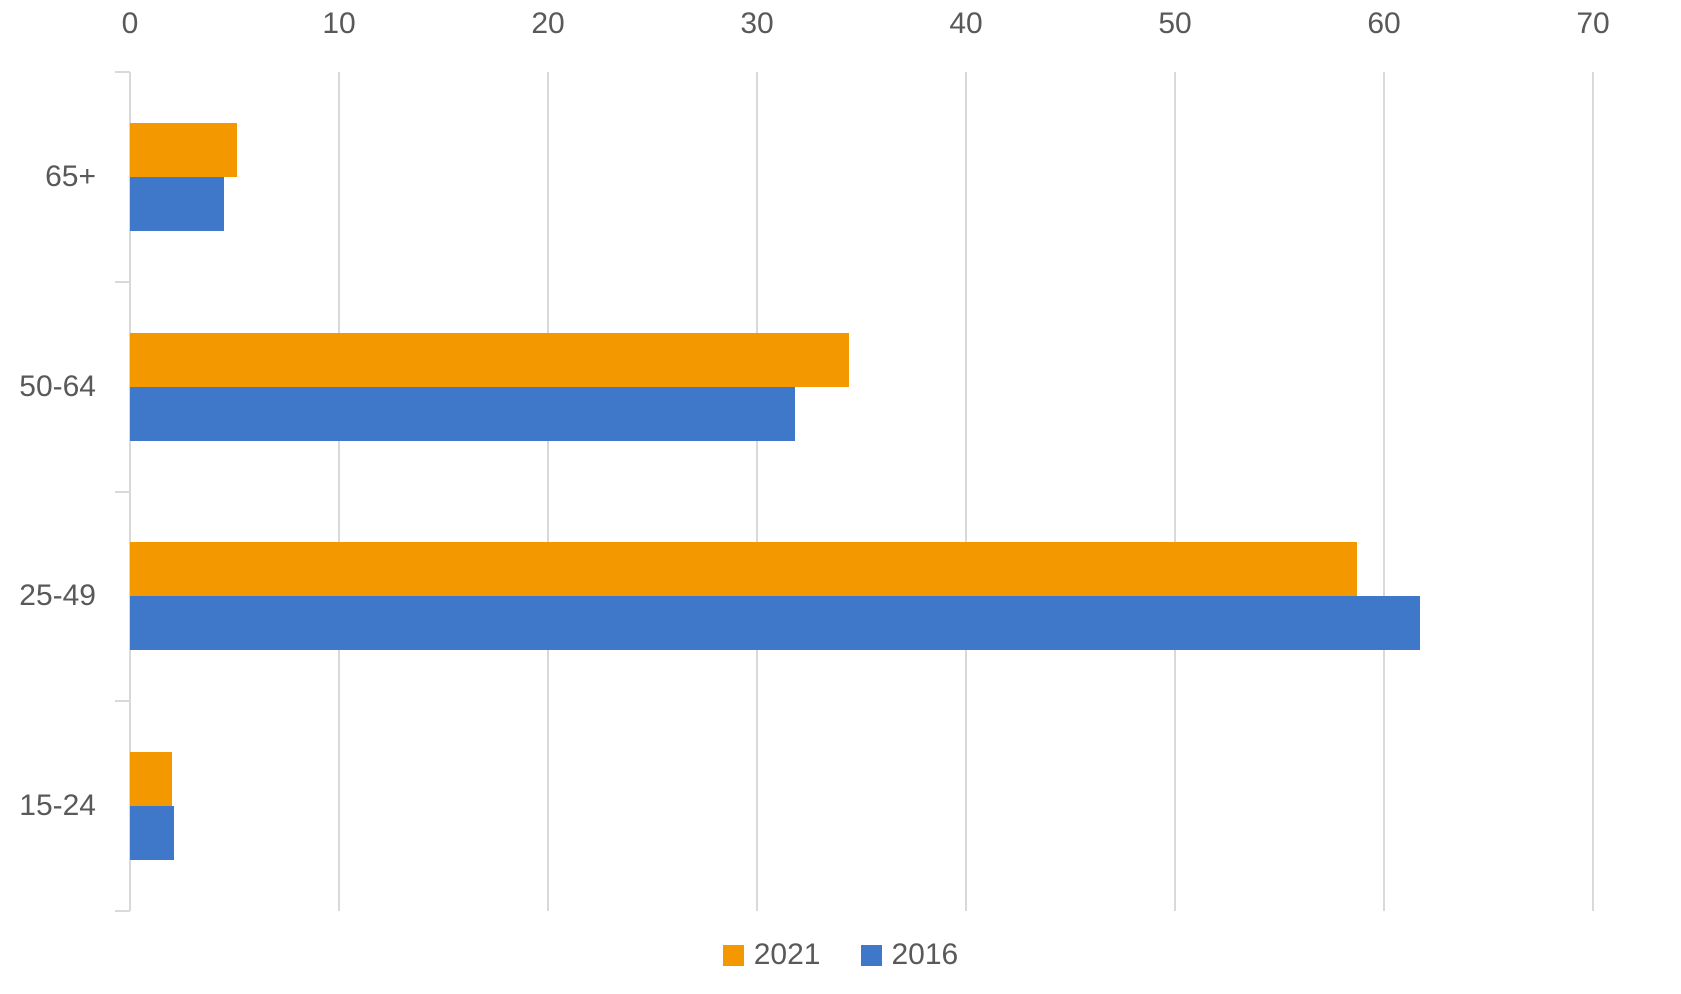 This screenshot has width=1681, height=994. I want to click on x-tick-label-30: 30, so click(757, 23).